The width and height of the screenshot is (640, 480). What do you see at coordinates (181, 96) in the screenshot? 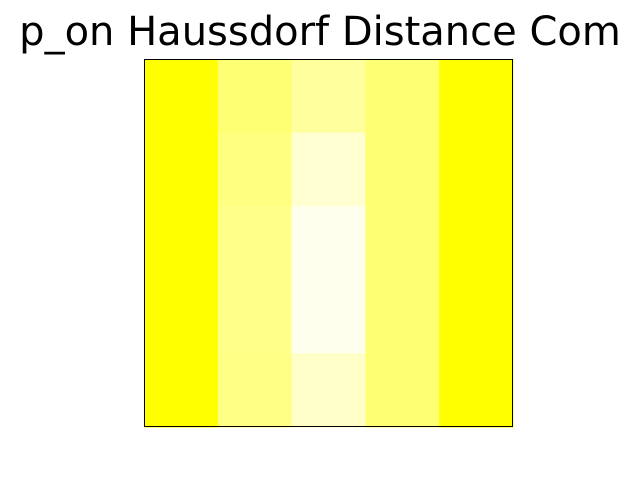
I see `heatmap-cell-r0-c0` at bounding box center [181, 96].